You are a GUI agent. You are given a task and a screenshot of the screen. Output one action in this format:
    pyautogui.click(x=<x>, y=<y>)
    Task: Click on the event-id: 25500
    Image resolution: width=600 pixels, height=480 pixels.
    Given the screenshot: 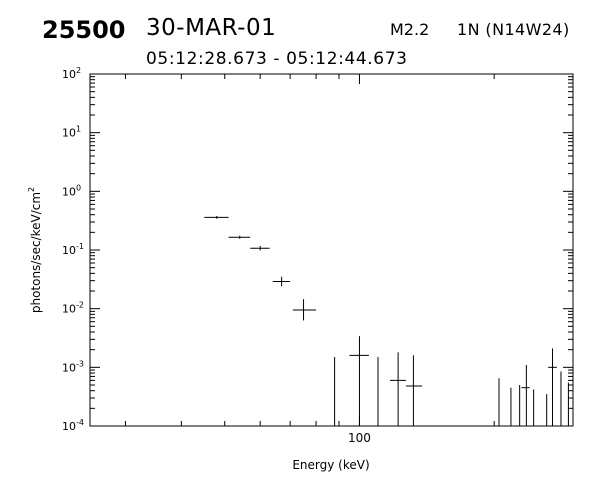 What is the action you would take?
    pyautogui.click(x=84, y=30)
    